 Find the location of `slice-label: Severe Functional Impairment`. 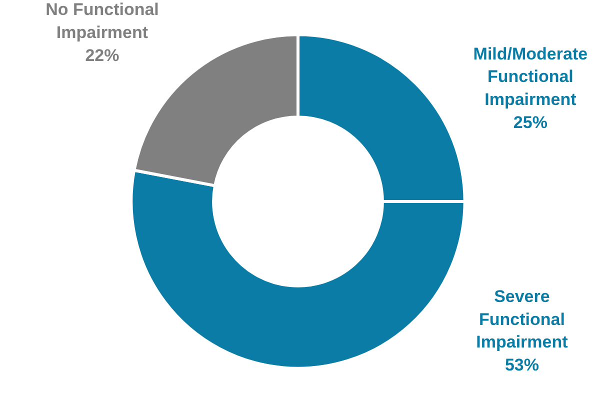

slice-label: Severe Functional Impairment is located at coordinates (522, 319).